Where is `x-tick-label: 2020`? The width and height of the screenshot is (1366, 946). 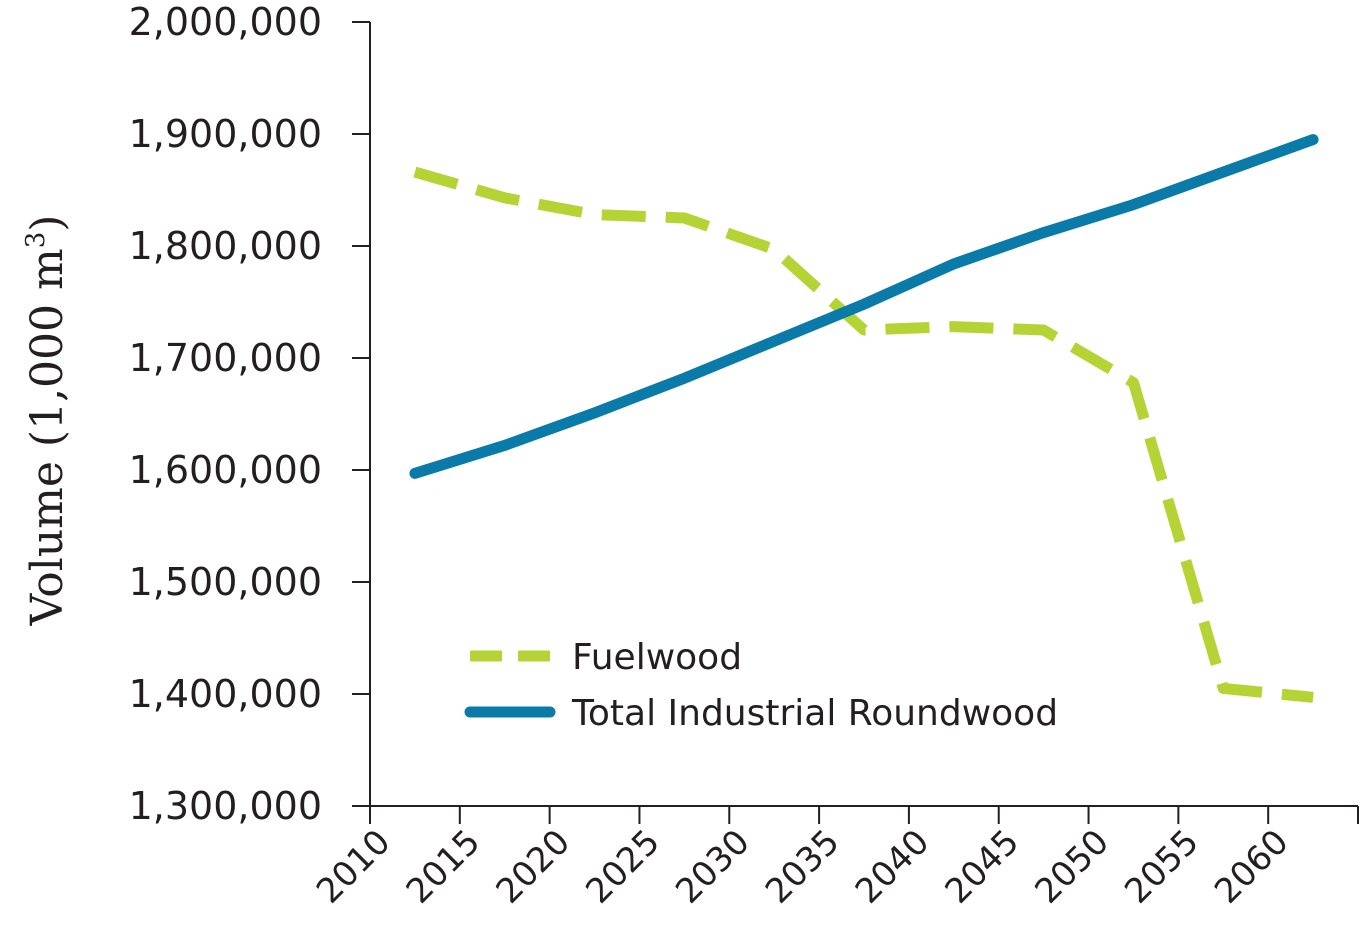 x-tick-label: 2020 is located at coordinates (533, 866).